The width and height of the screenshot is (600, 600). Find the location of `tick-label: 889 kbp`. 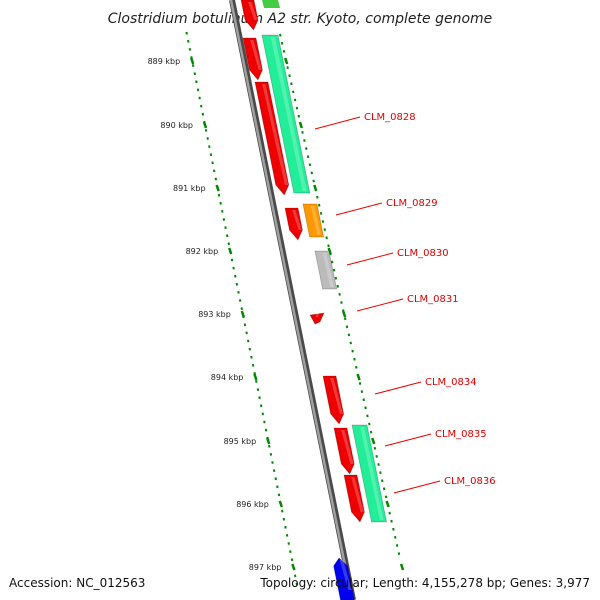

tick-label: 889 kbp is located at coordinates (164, 61).